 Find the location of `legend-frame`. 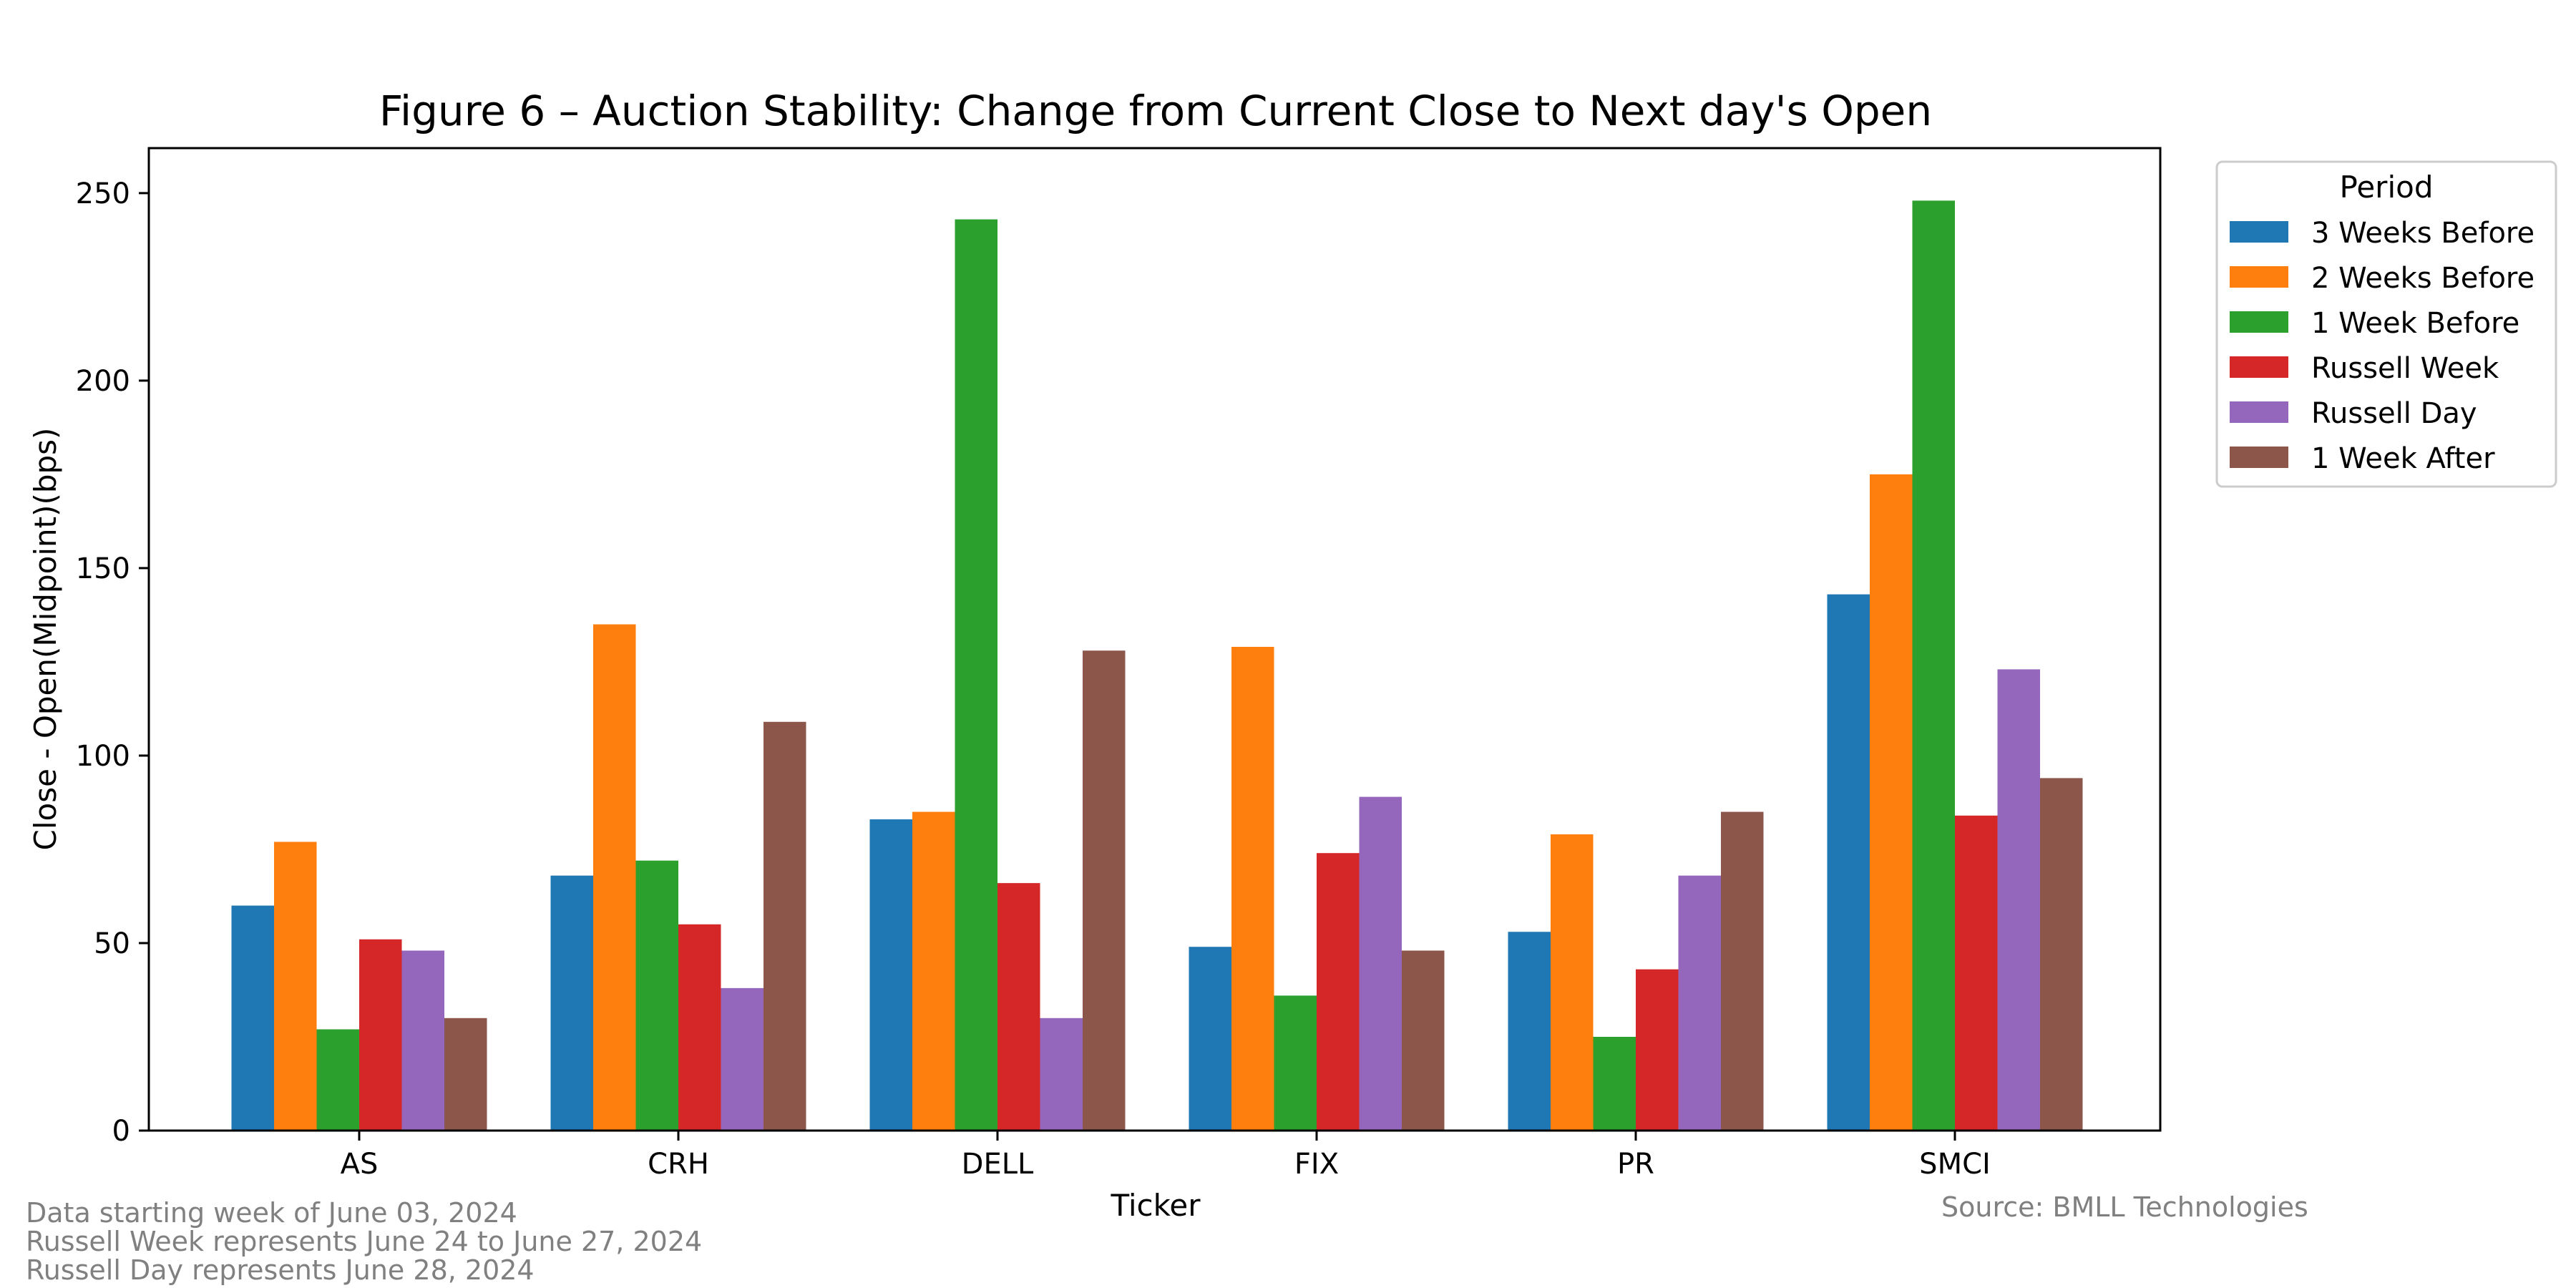

legend-frame is located at coordinates (2386, 324).